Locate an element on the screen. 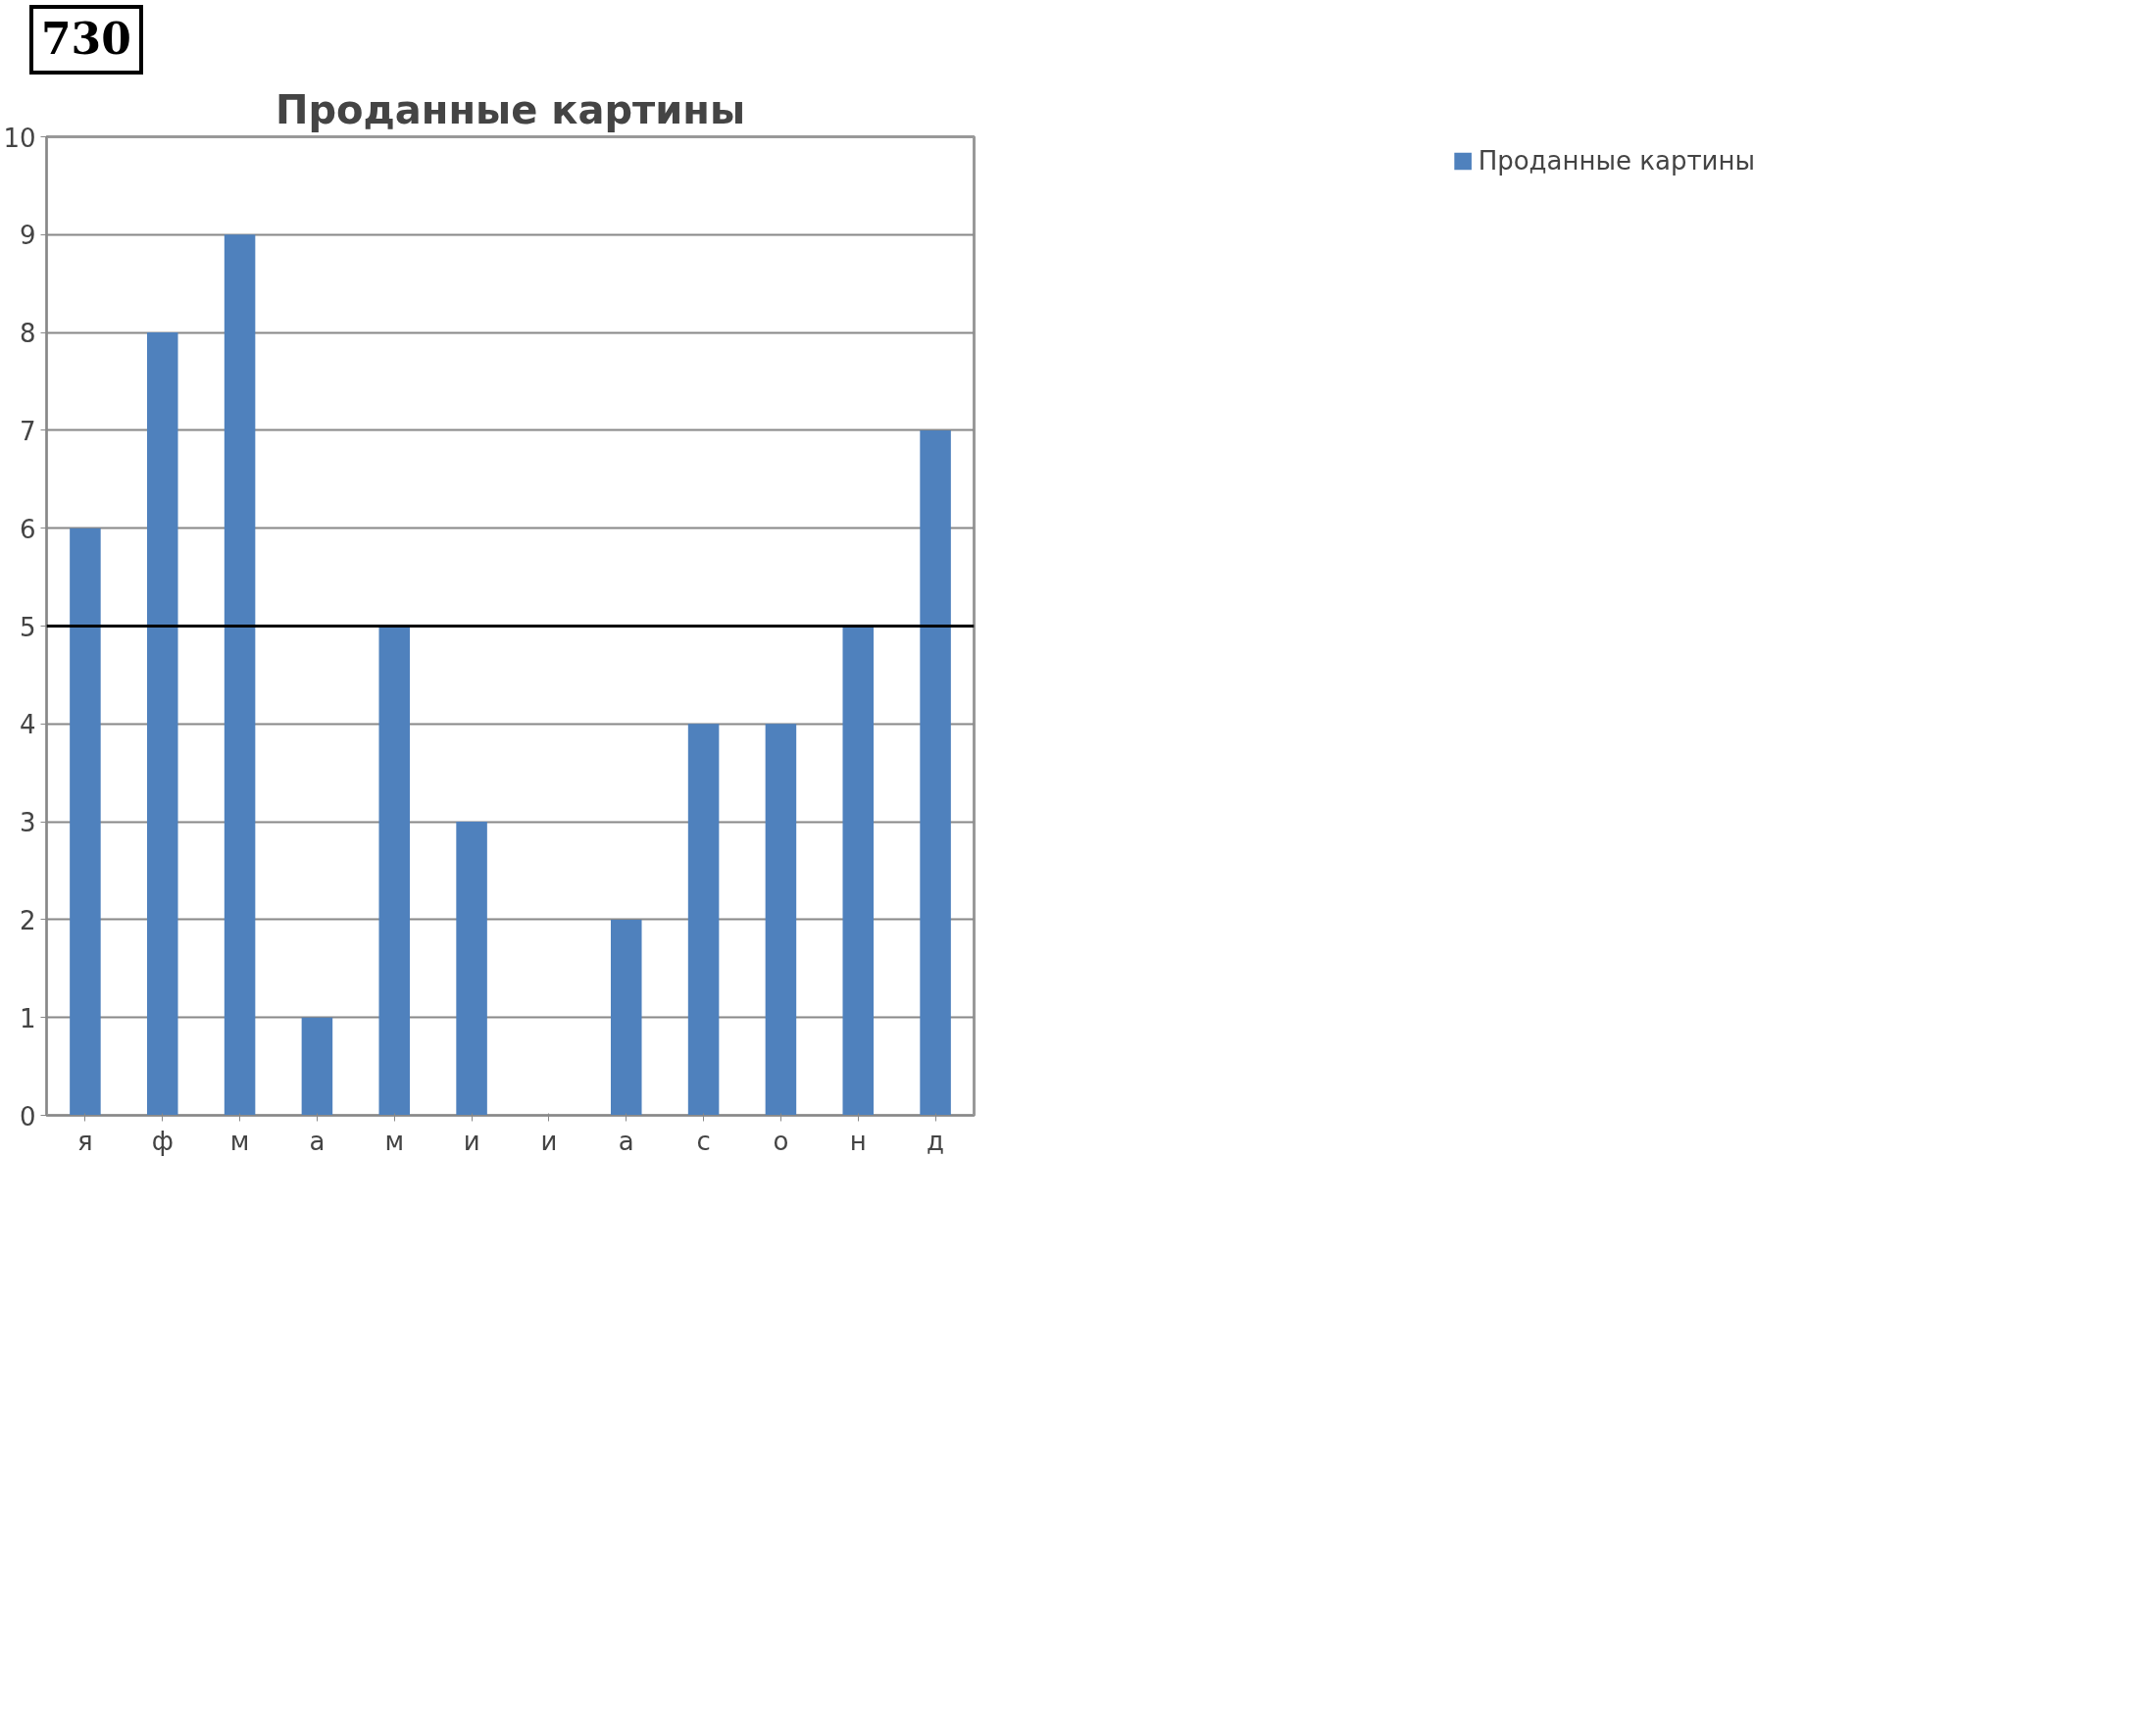  text: 730 is located at coordinates (86, 39).